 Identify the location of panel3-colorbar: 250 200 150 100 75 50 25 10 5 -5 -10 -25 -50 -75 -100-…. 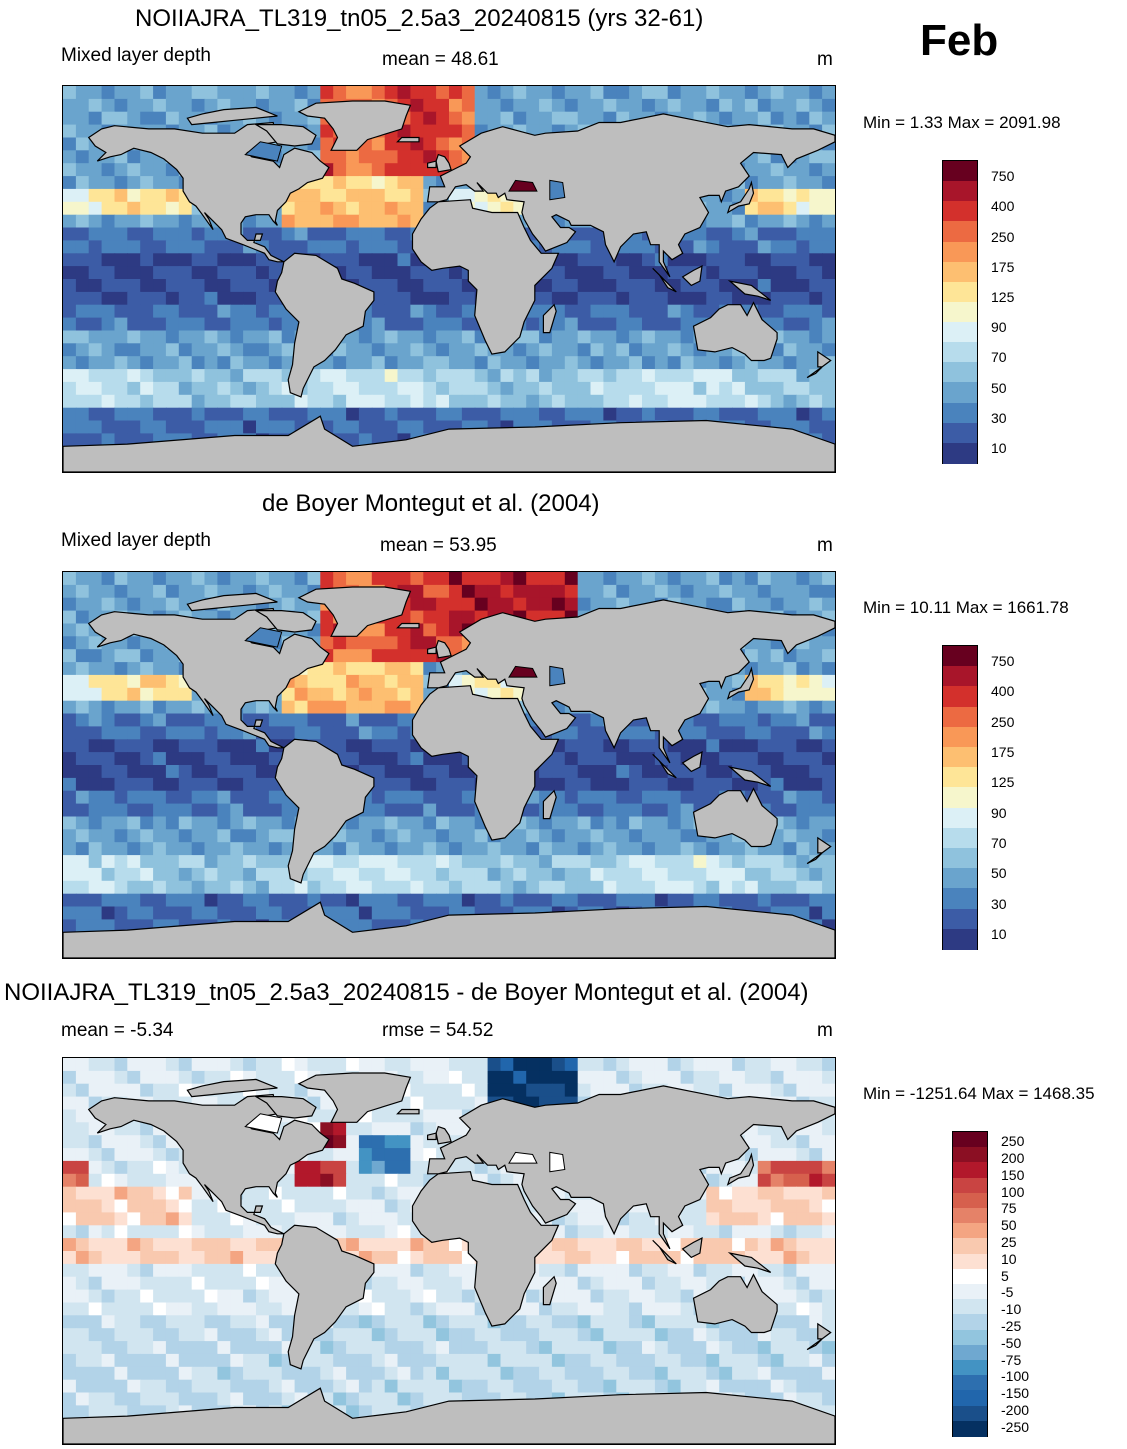
(990, 1284).